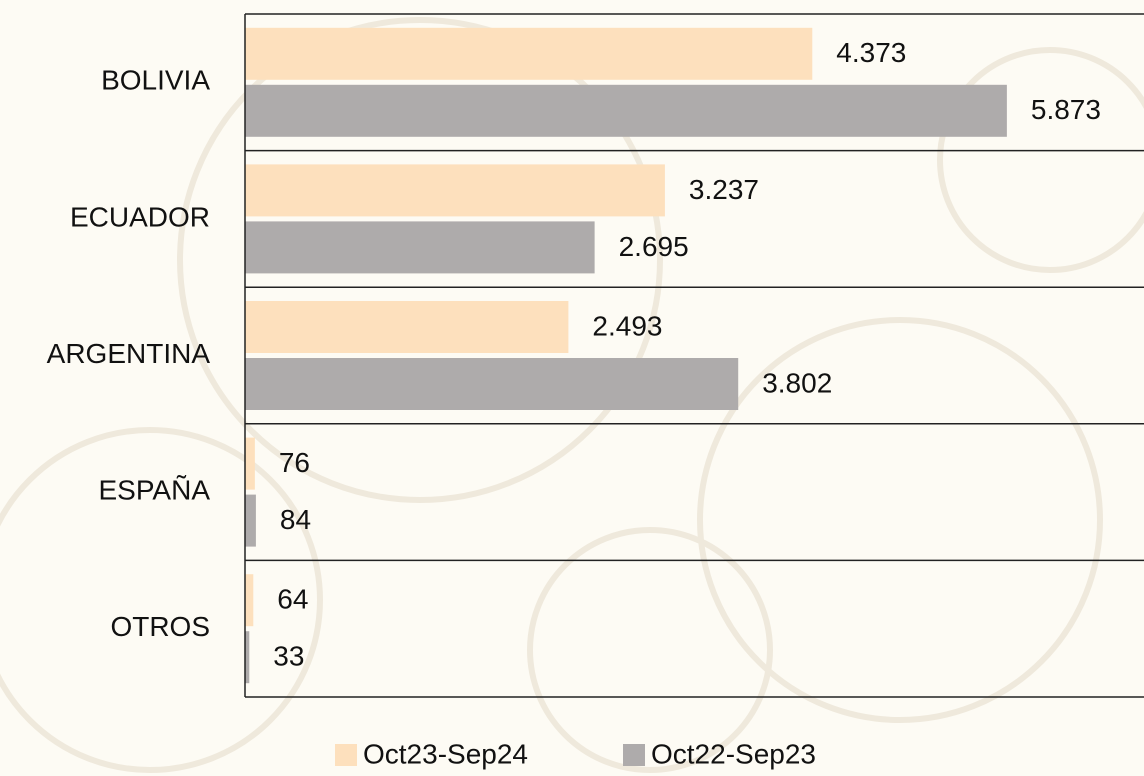  What do you see at coordinates (1066, 109) in the screenshot?
I see `data-label: 5.873` at bounding box center [1066, 109].